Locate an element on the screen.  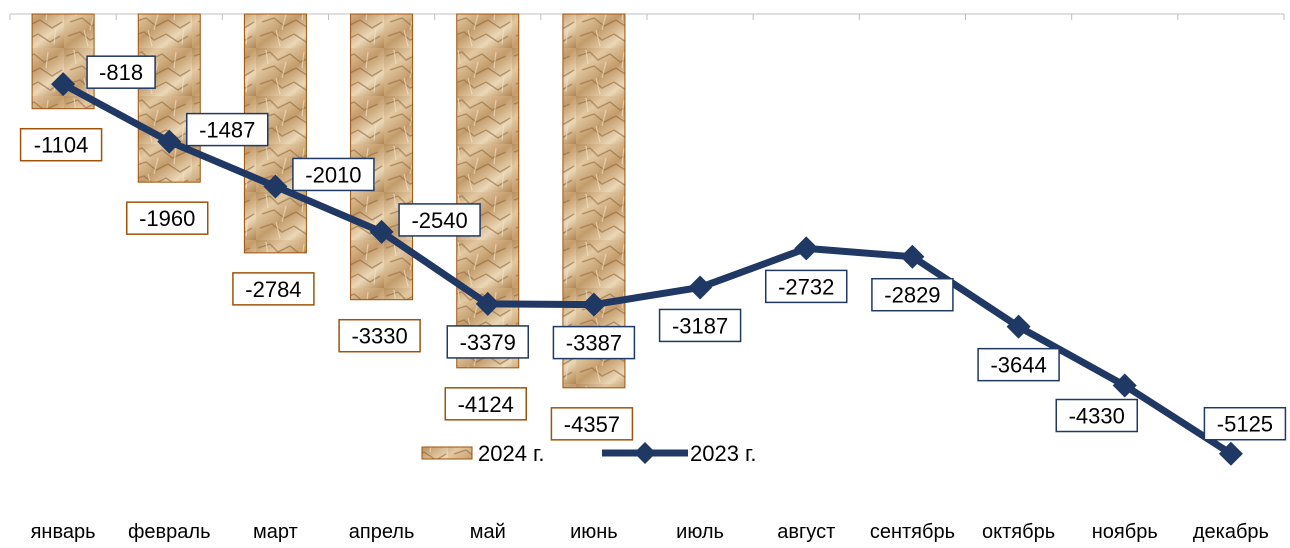
label-2024-5-box is located at coordinates (485, 404).